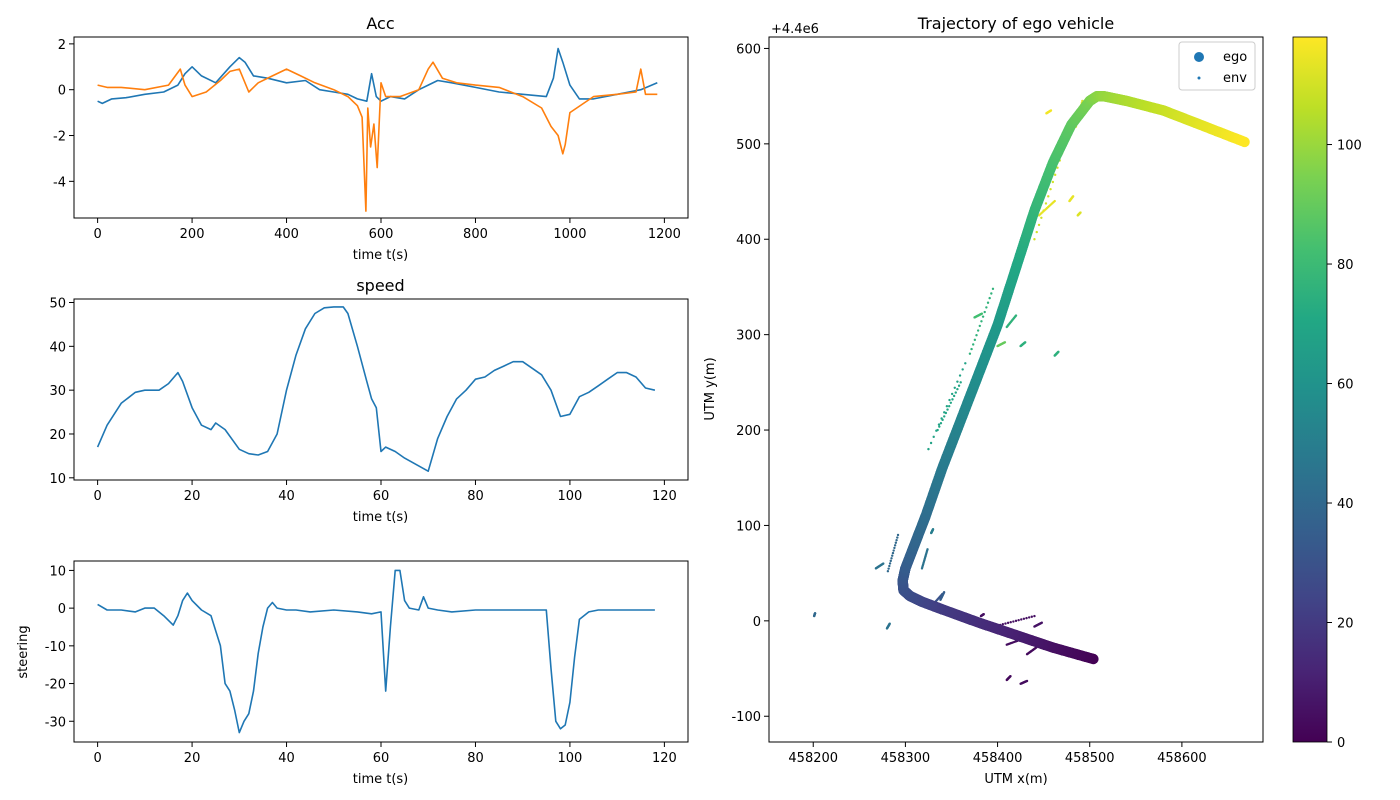 This screenshot has width=1400, height=800. I want to click on y-tick-label: -100, so click(746, 717).